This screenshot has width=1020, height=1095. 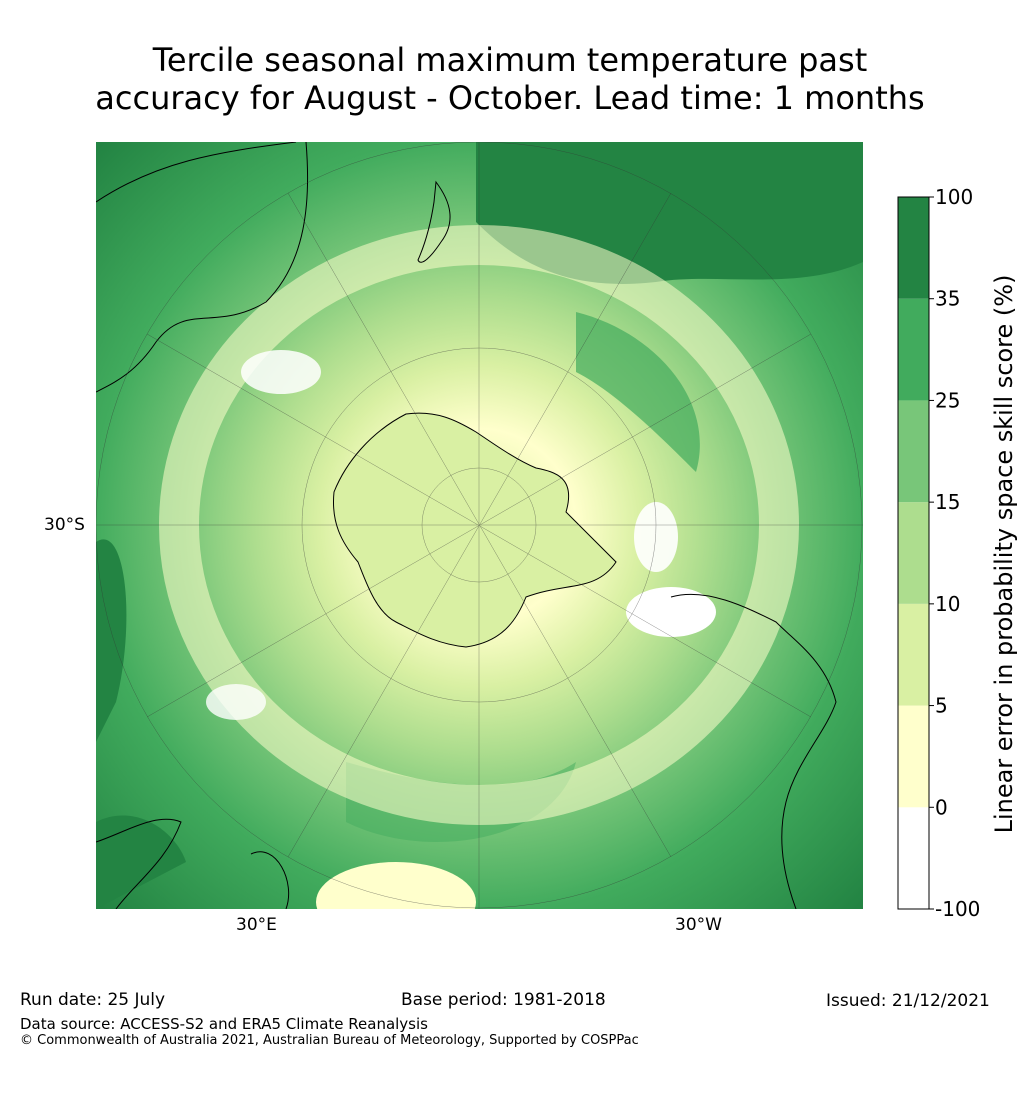 I want to click on south-america-coastline, so click(x=753, y=751).